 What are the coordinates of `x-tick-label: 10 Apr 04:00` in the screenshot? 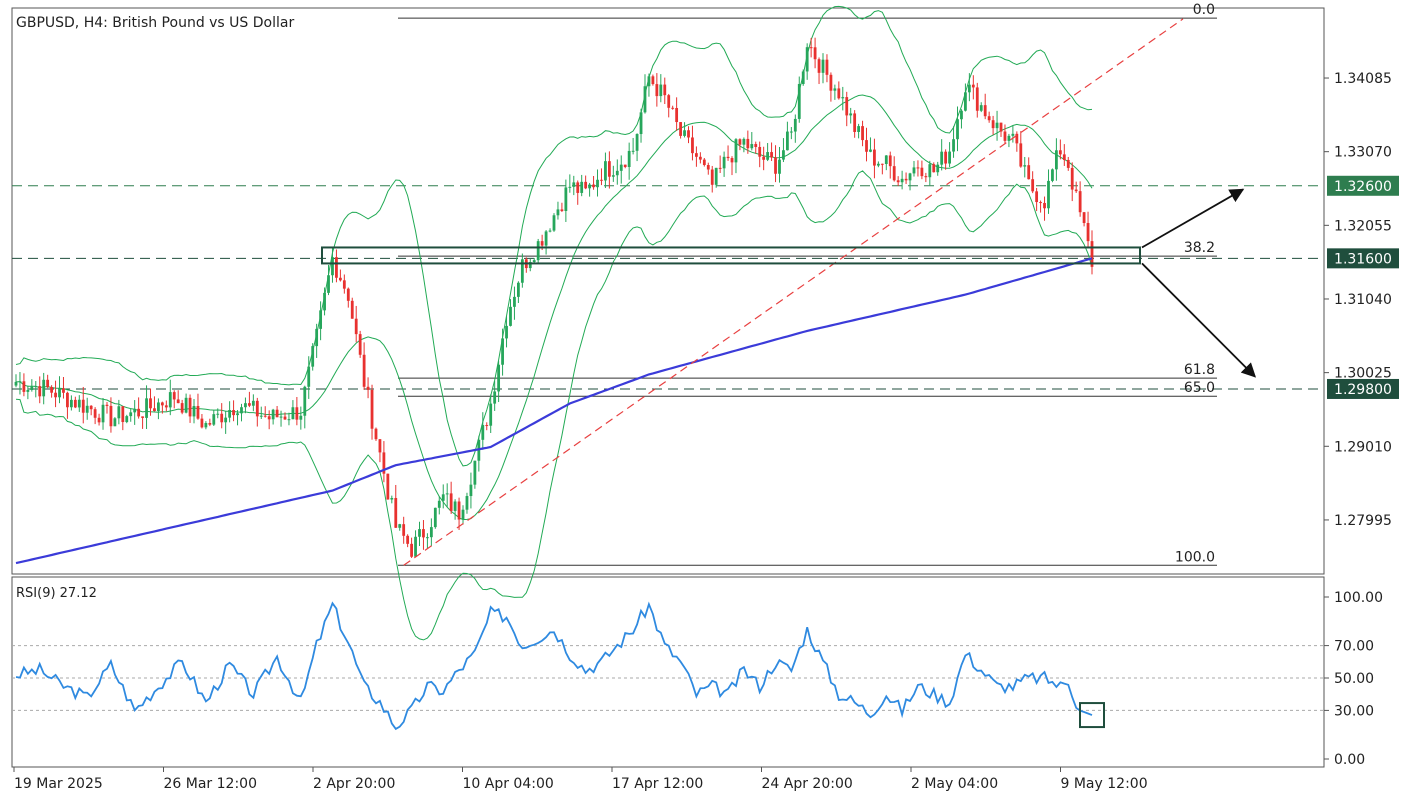 It's located at (508, 784).